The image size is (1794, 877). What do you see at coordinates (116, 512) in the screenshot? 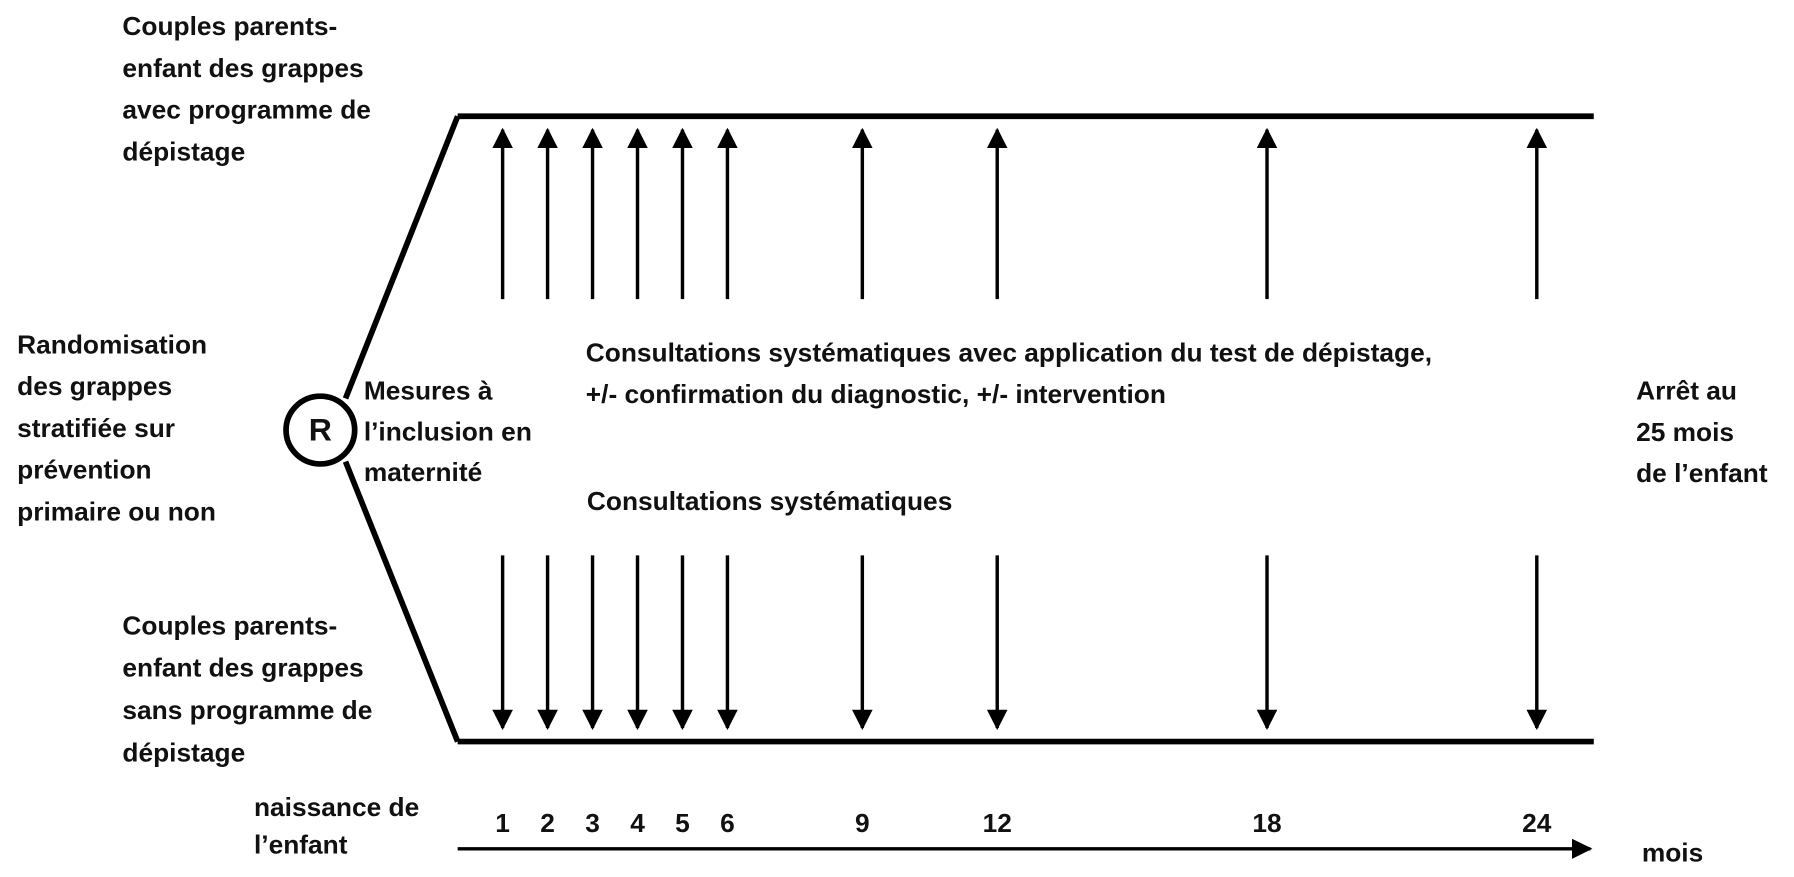
I see `randomisation-label: primaire ou non` at bounding box center [116, 512].